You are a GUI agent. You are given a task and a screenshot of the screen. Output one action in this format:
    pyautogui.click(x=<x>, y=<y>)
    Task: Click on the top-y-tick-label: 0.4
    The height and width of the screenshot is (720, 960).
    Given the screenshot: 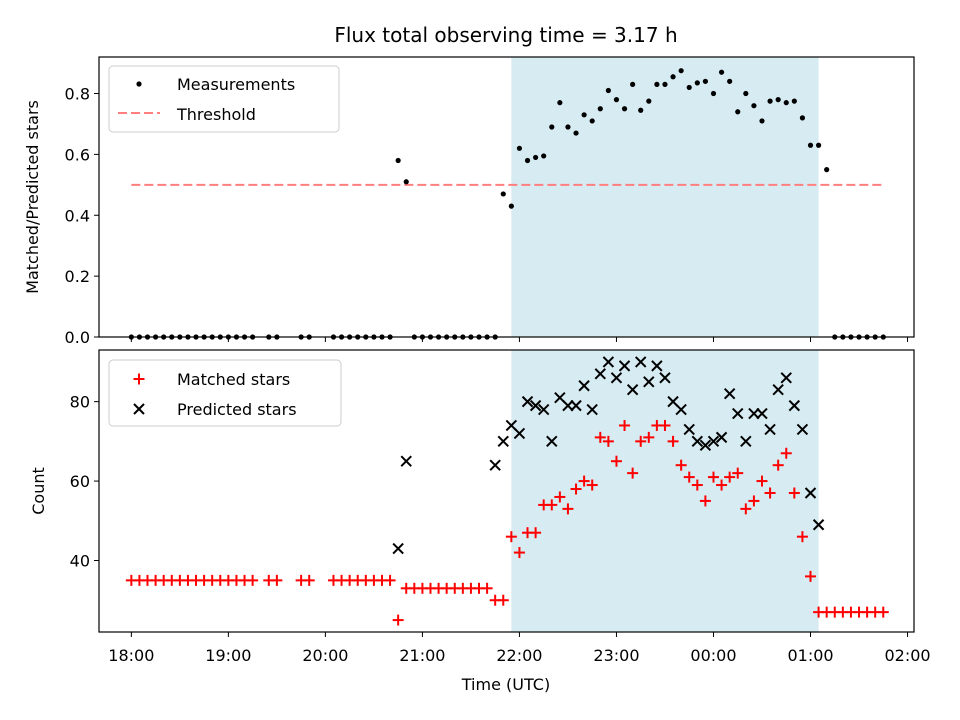 What is the action you would take?
    pyautogui.click(x=77, y=215)
    